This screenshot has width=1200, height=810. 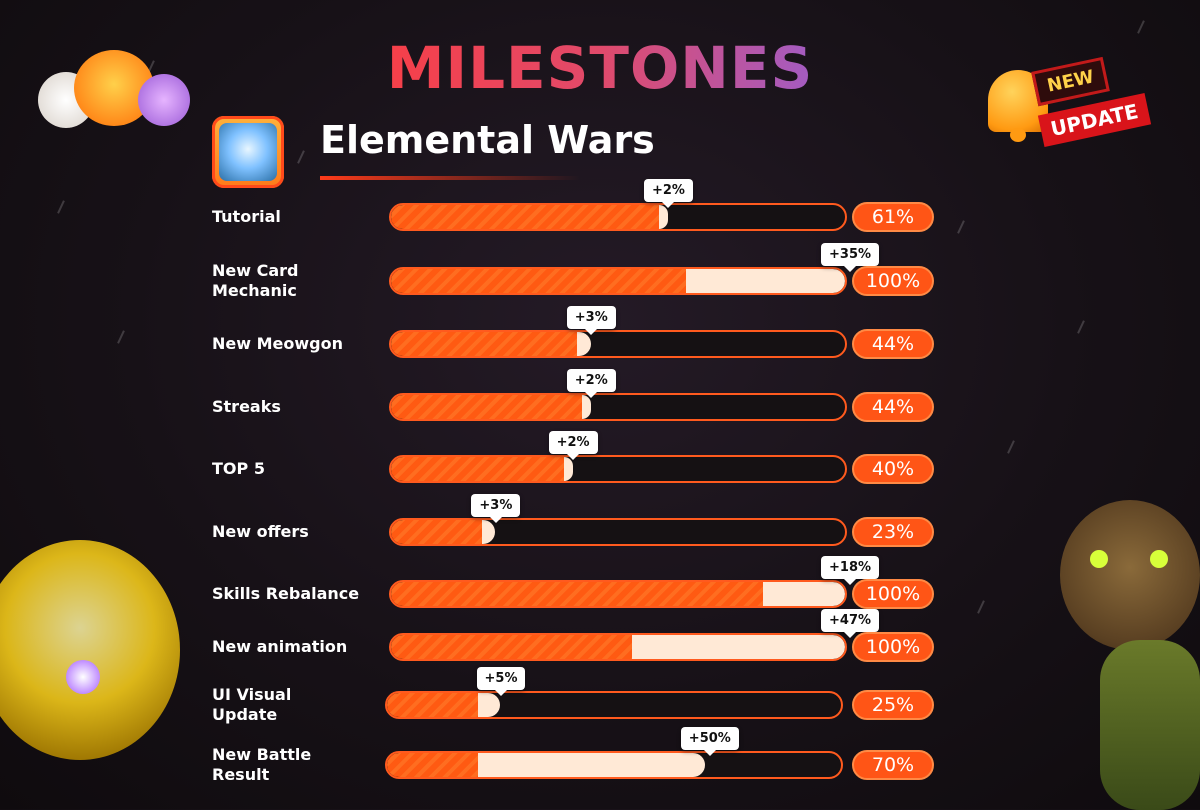 I want to click on percent-badge: 25%, so click(x=893, y=705).